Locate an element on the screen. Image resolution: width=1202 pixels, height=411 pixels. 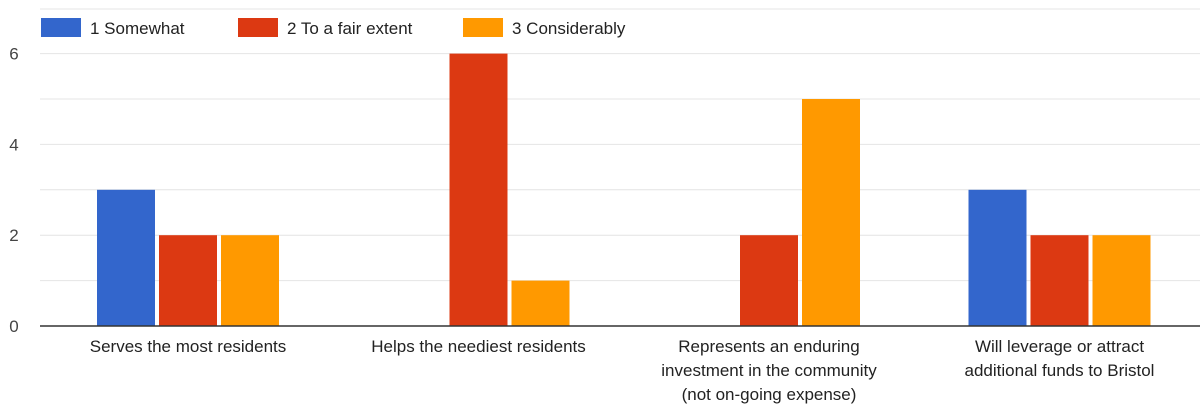
legend-label: 2 To a fair extent is located at coordinates (350, 28).